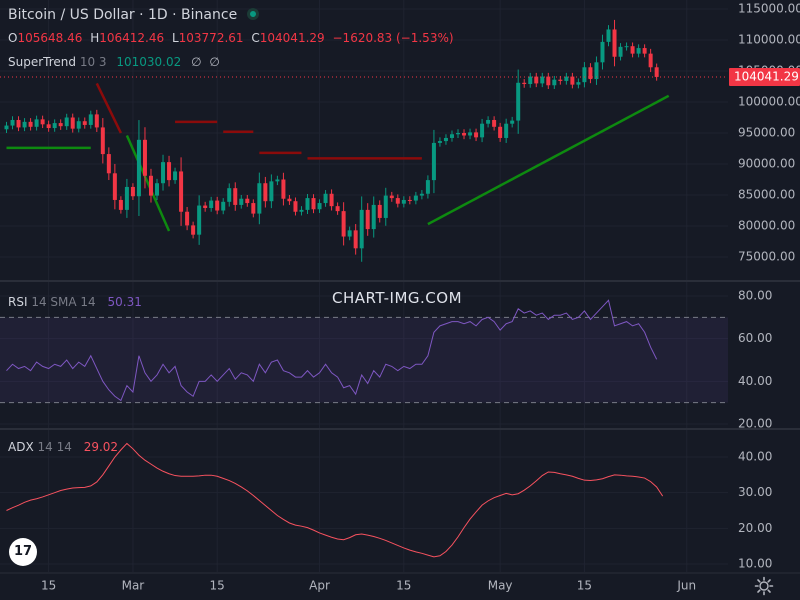 This screenshot has height=600, width=800. Describe the element at coordinates (101, 447) in the screenshot. I see `adx-value: 29.02` at that location.